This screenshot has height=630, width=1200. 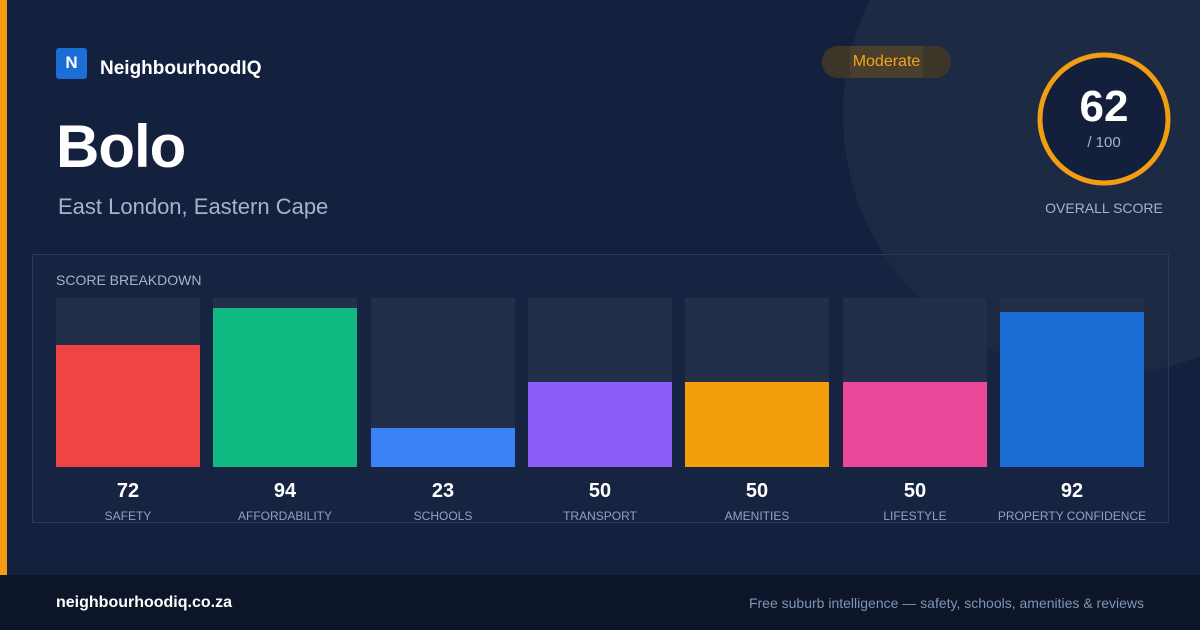 I want to click on breakdown-title: SCORE BREAKDOWN, so click(x=129, y=280).